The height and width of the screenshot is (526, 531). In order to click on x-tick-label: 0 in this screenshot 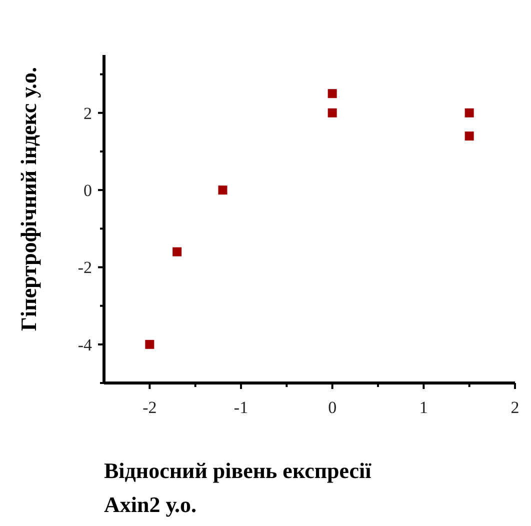, I will do `click(332, 407)`.